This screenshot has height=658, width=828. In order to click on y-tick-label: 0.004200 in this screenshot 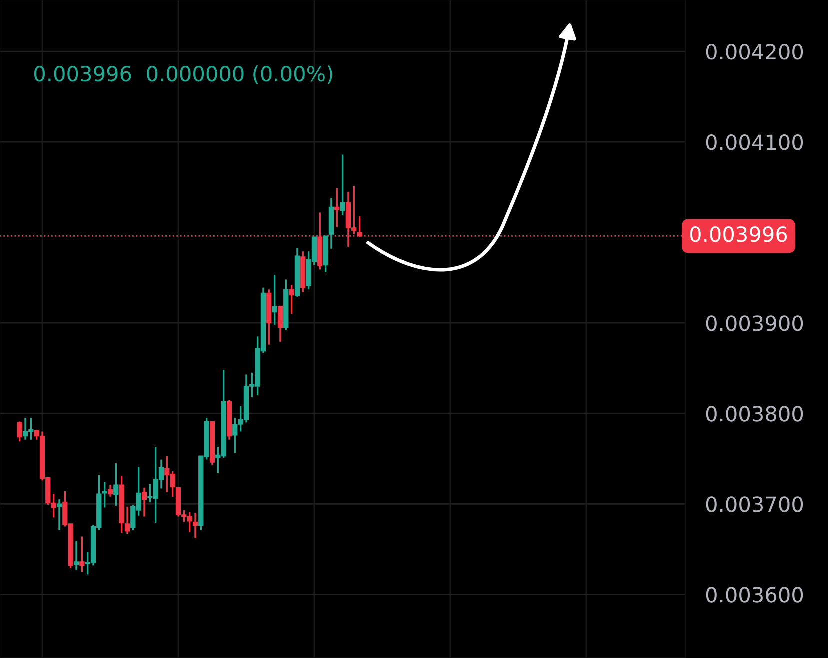, I will do `click(755, 52)`.